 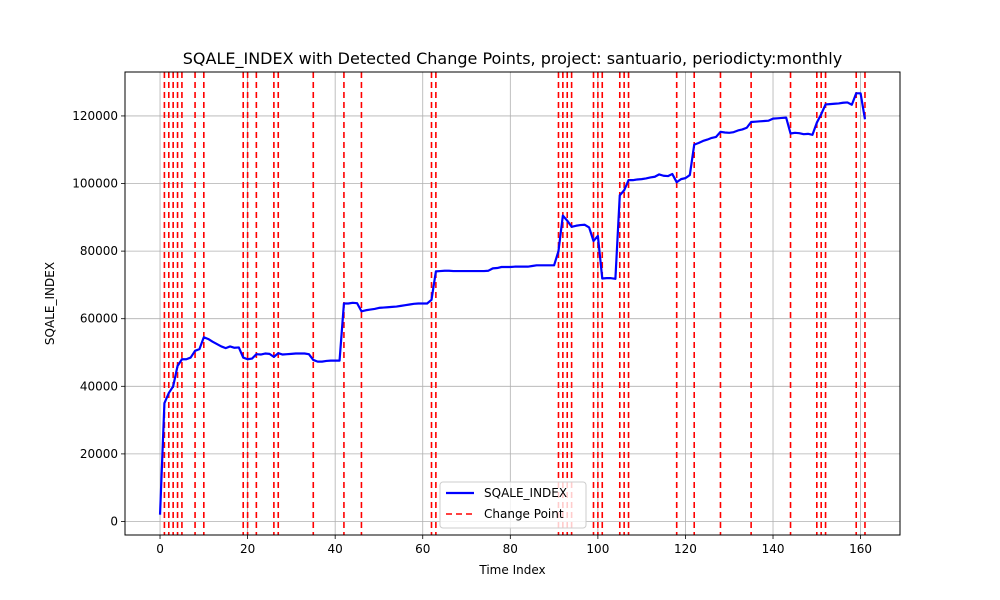 What do you see at coordinates (95, 116) in the screenshot?
I see `y-tick-label: 120000` at bounding box center [95, 116].